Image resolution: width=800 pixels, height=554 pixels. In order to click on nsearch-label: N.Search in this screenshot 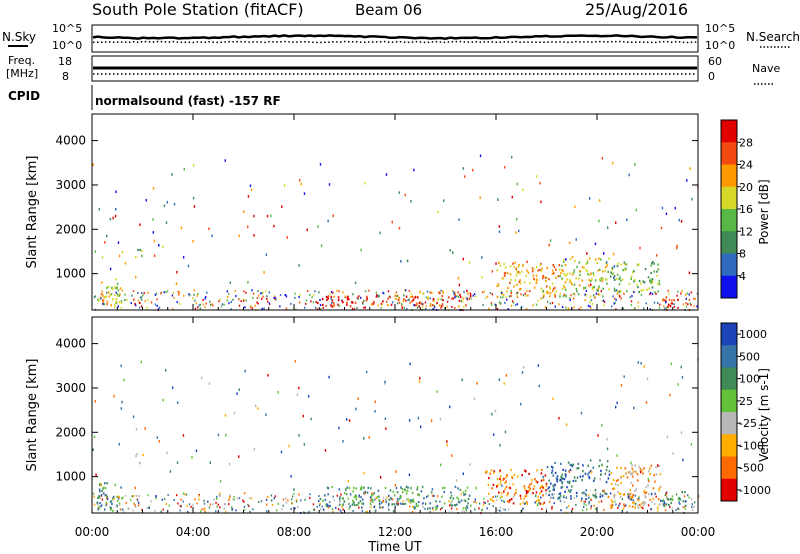, I will do `click(773, 37)`.